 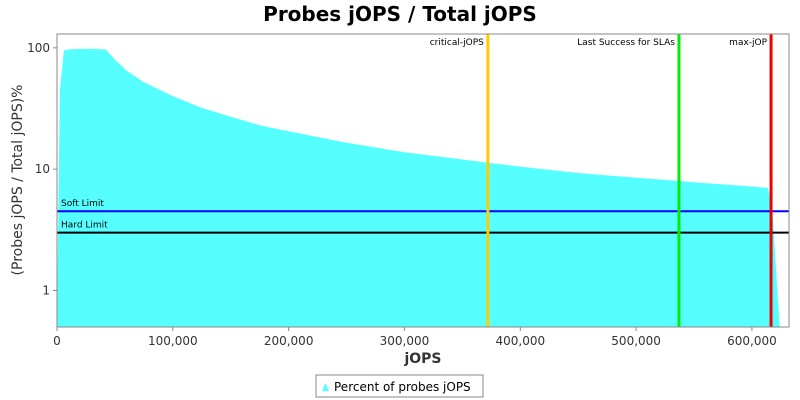 I want to click on vline-label: Last Success for SLAs, so click(x=626, y=43).